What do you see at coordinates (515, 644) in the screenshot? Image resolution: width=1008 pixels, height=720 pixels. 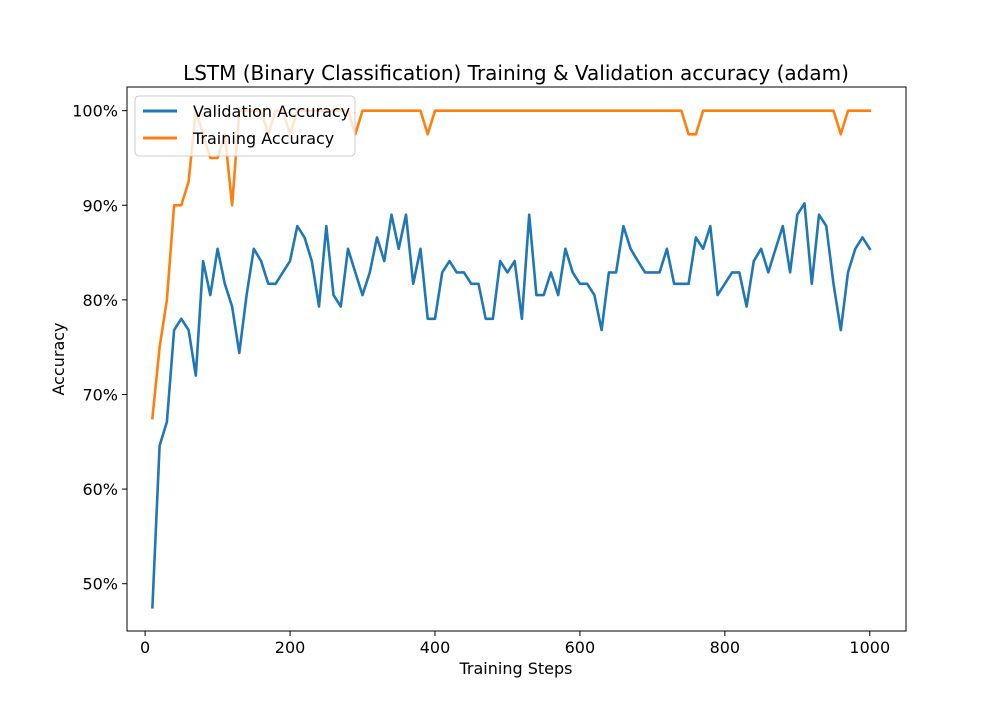 I see `x-axis-ticks: 0 200 400 600 800 1000` at bounding box center [515, 644].